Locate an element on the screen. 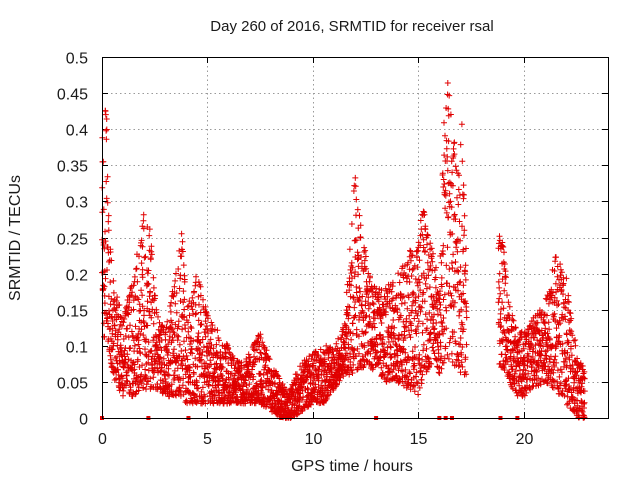  y-tick-label: 0 is located at coordinates (83, 420).